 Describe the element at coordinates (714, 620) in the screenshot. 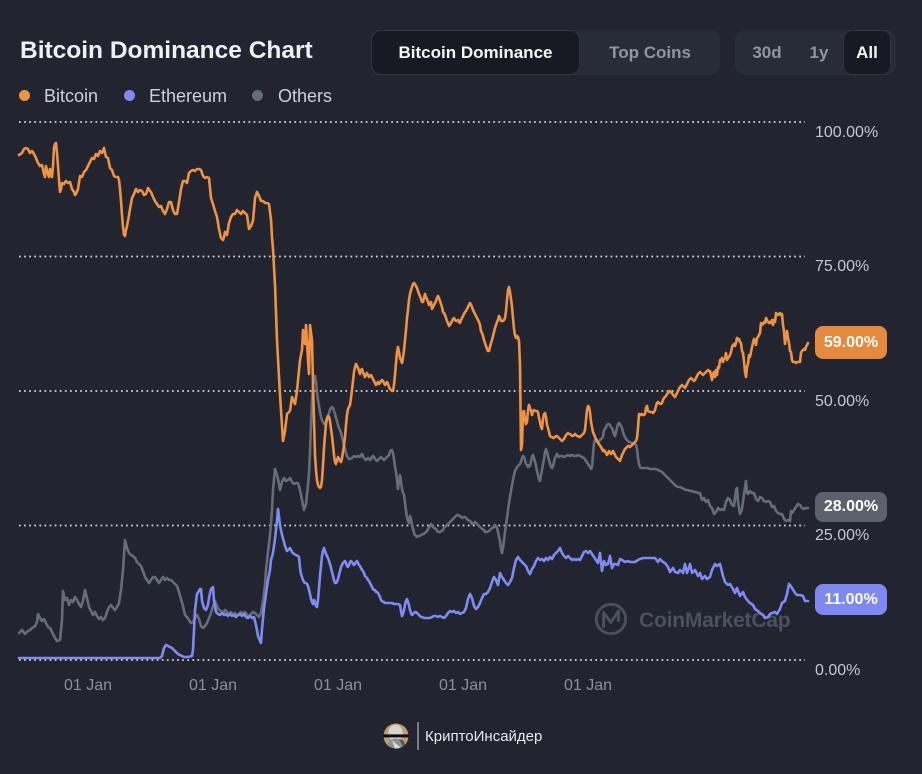

I see `svg-text: CoinMarketCap` at that location.